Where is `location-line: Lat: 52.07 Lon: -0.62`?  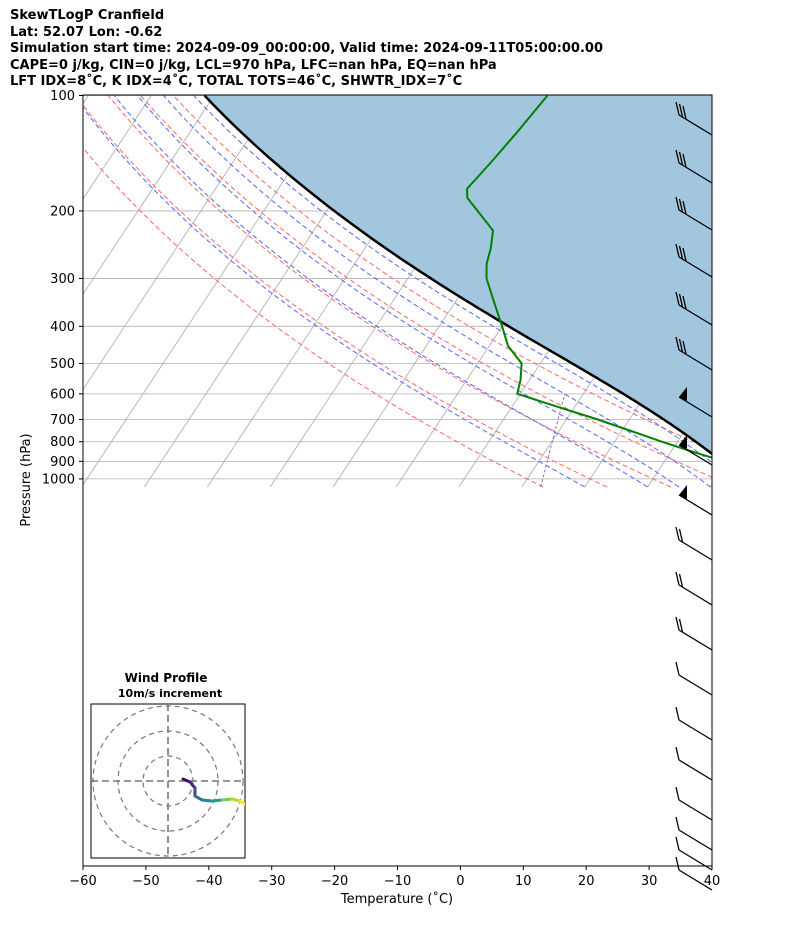
location-line: Lat: 52.07 Lon: -0.62 is located at coordinates (86, 32).